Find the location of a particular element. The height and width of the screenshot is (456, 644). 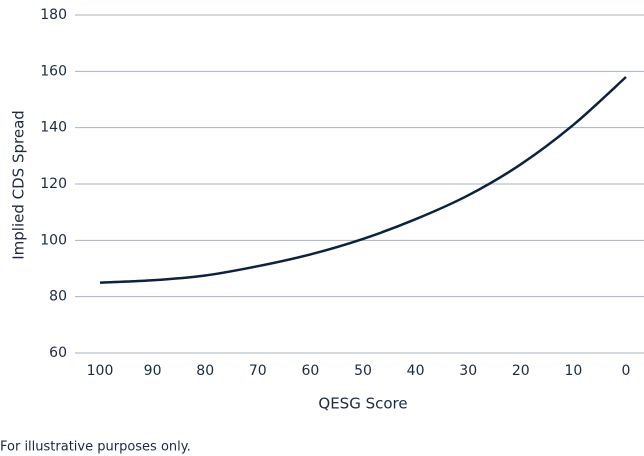

y-tick-label: 100 is located at coordinates (53, 240).